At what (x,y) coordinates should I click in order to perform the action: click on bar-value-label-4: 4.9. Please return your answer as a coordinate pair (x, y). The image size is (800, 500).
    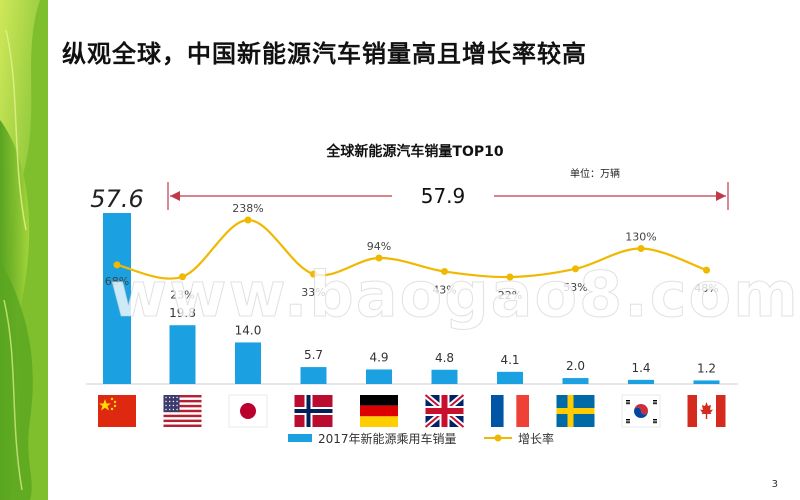
    Looking at the image, I should click on (378, 357).